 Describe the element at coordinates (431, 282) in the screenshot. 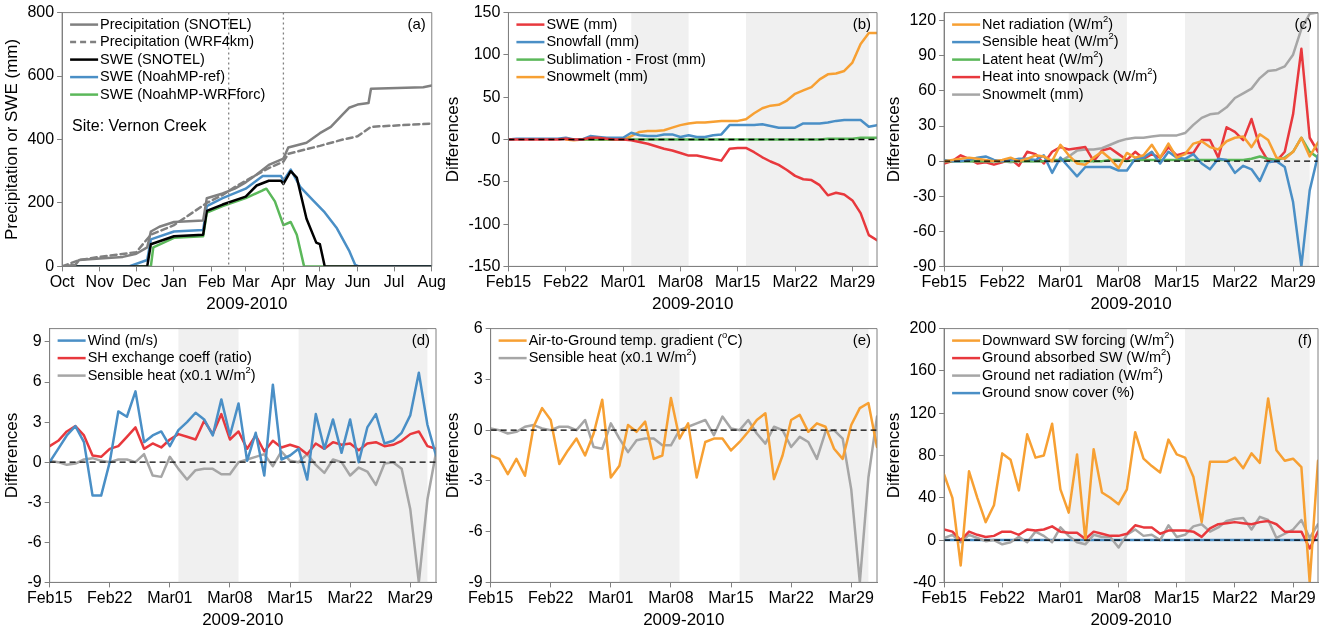

I see `x-tick-label: Aug` at that location.